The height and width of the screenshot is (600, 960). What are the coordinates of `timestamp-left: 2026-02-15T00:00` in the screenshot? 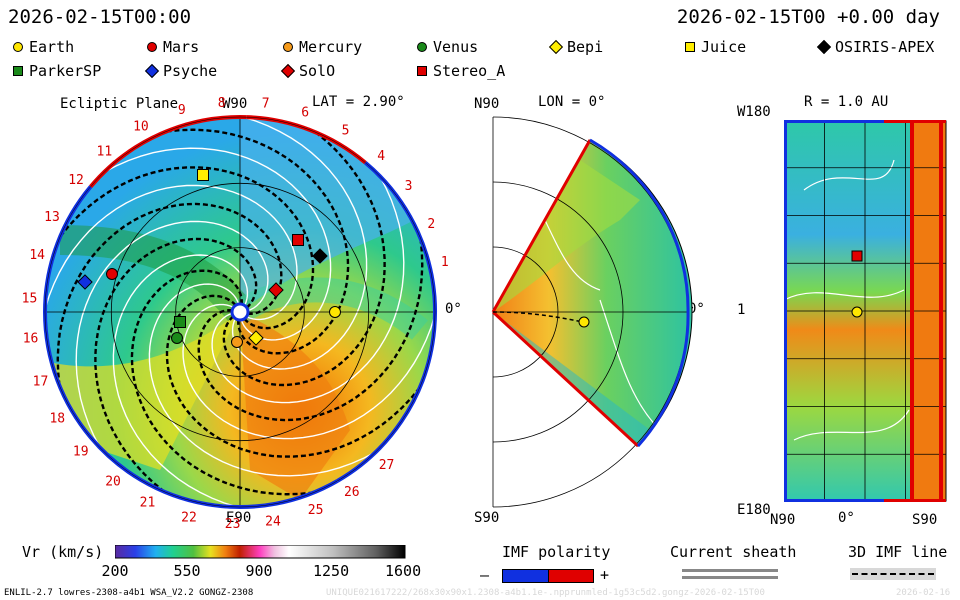 It's located at (100, 17).